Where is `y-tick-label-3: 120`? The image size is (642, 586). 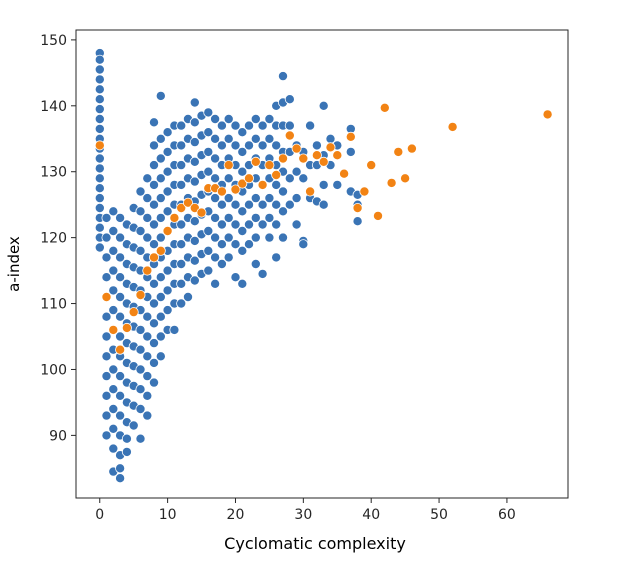
y-tick-label-3: 120 is located at coordinates (53, 239).